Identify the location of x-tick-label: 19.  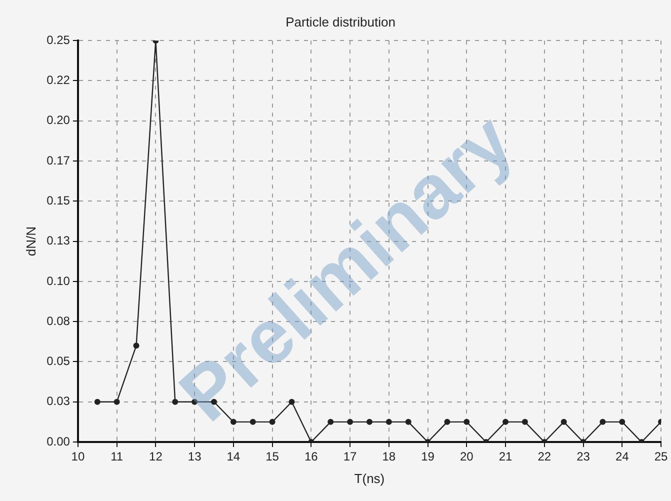
(428, 457).